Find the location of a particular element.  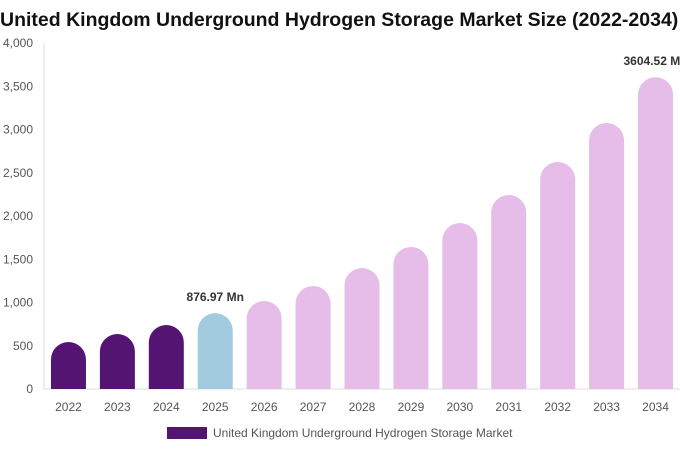

y-tick-label: 1,000 is located at coordinates (18, 303).